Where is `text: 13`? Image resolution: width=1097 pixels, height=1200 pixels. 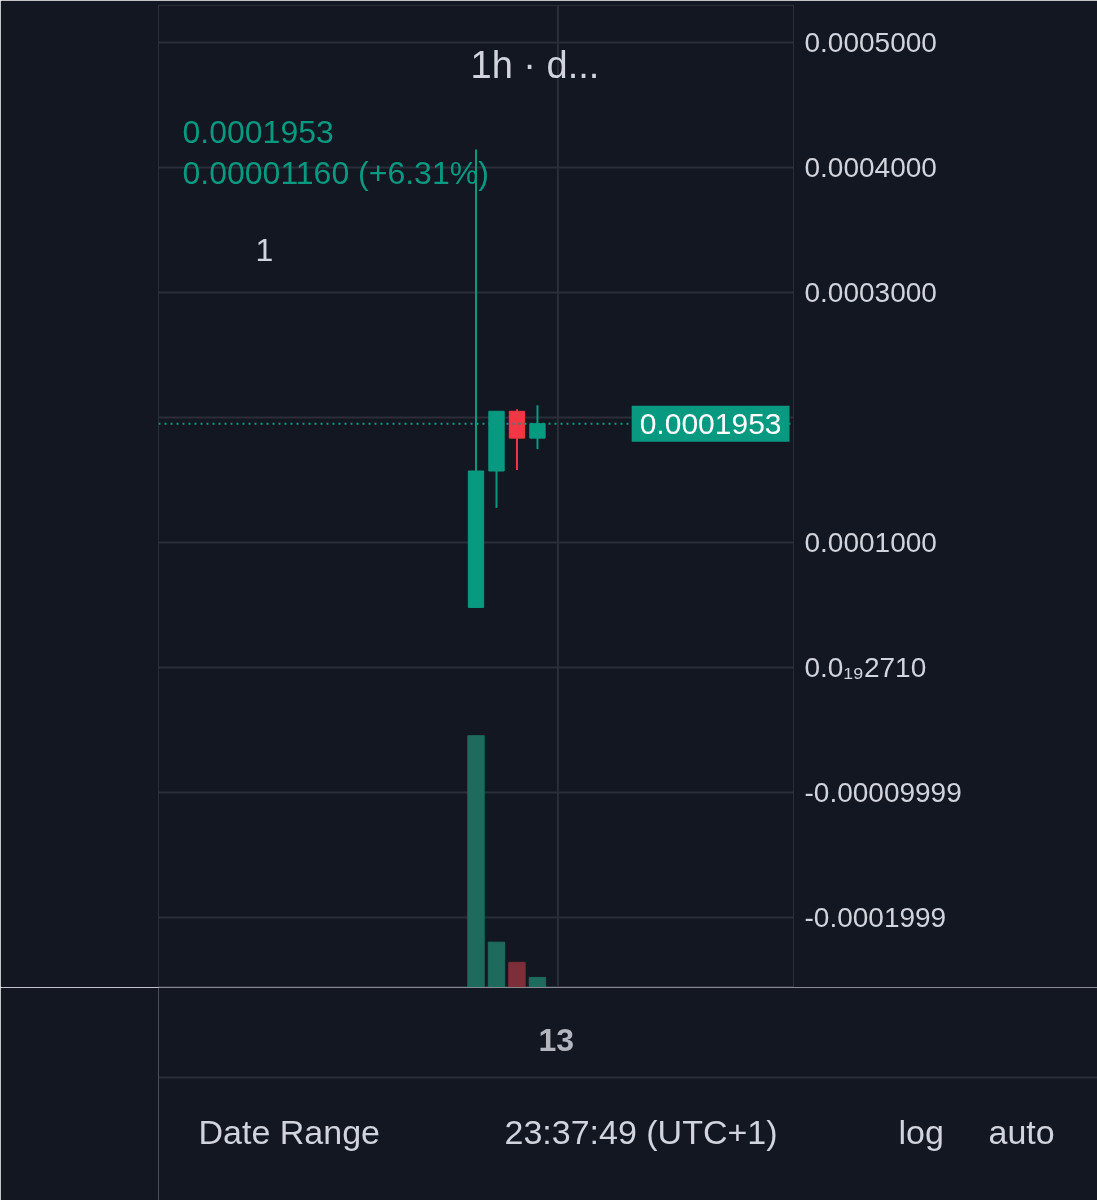
text: 13 is located at coordinates (556, 1039).